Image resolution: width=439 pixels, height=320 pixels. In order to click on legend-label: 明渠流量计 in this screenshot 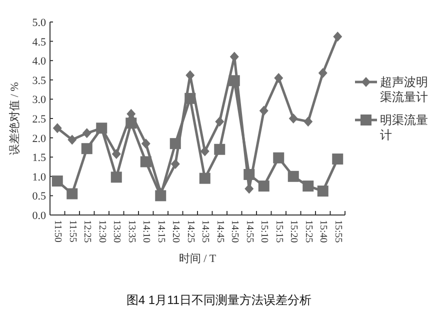, I will do `click(404, 127)`.